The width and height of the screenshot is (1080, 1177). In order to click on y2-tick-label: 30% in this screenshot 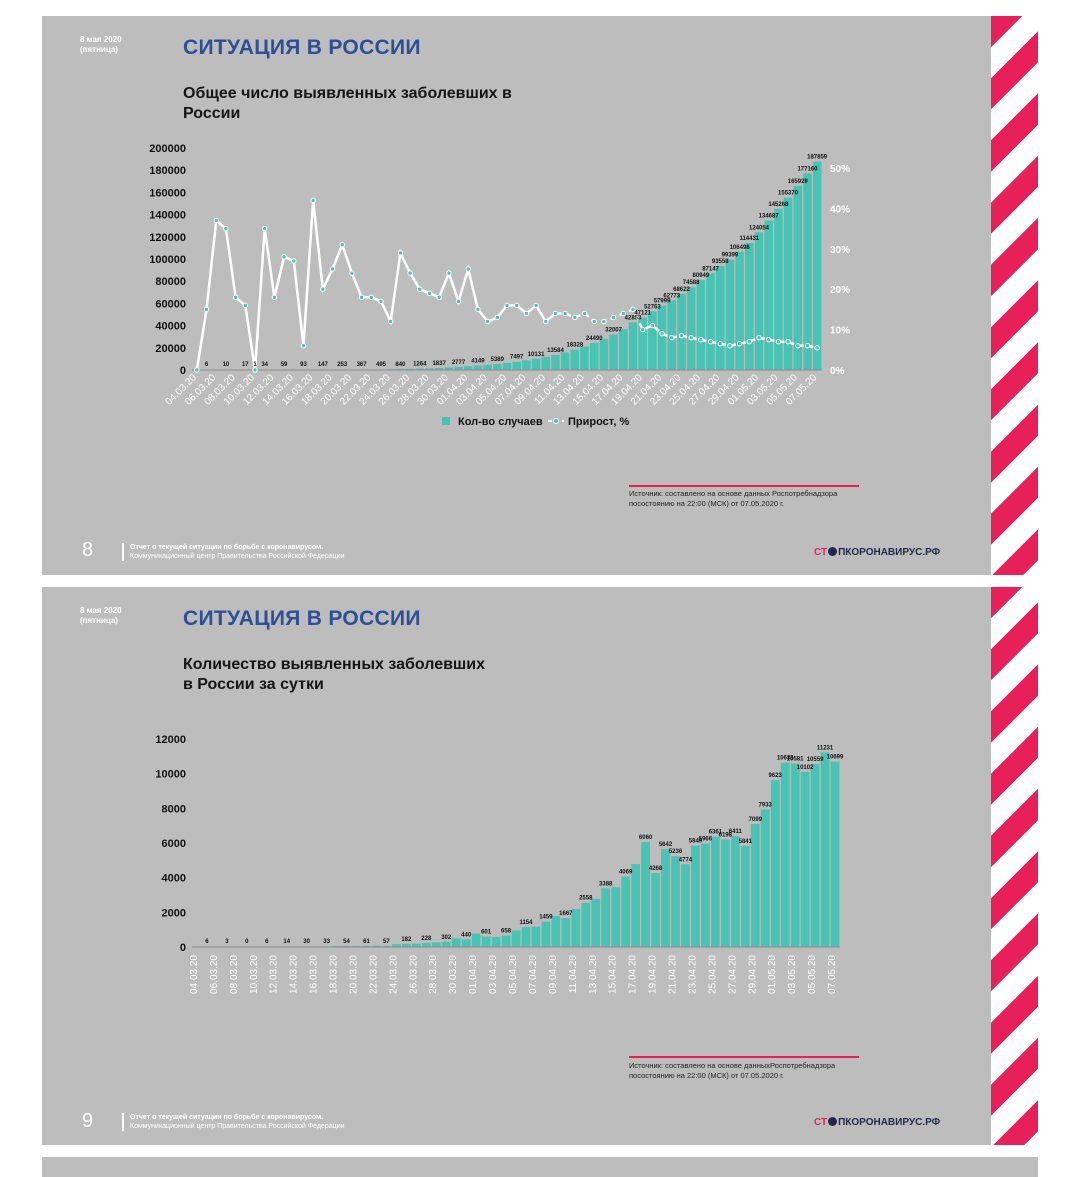, I will do `click(840, 250)`.